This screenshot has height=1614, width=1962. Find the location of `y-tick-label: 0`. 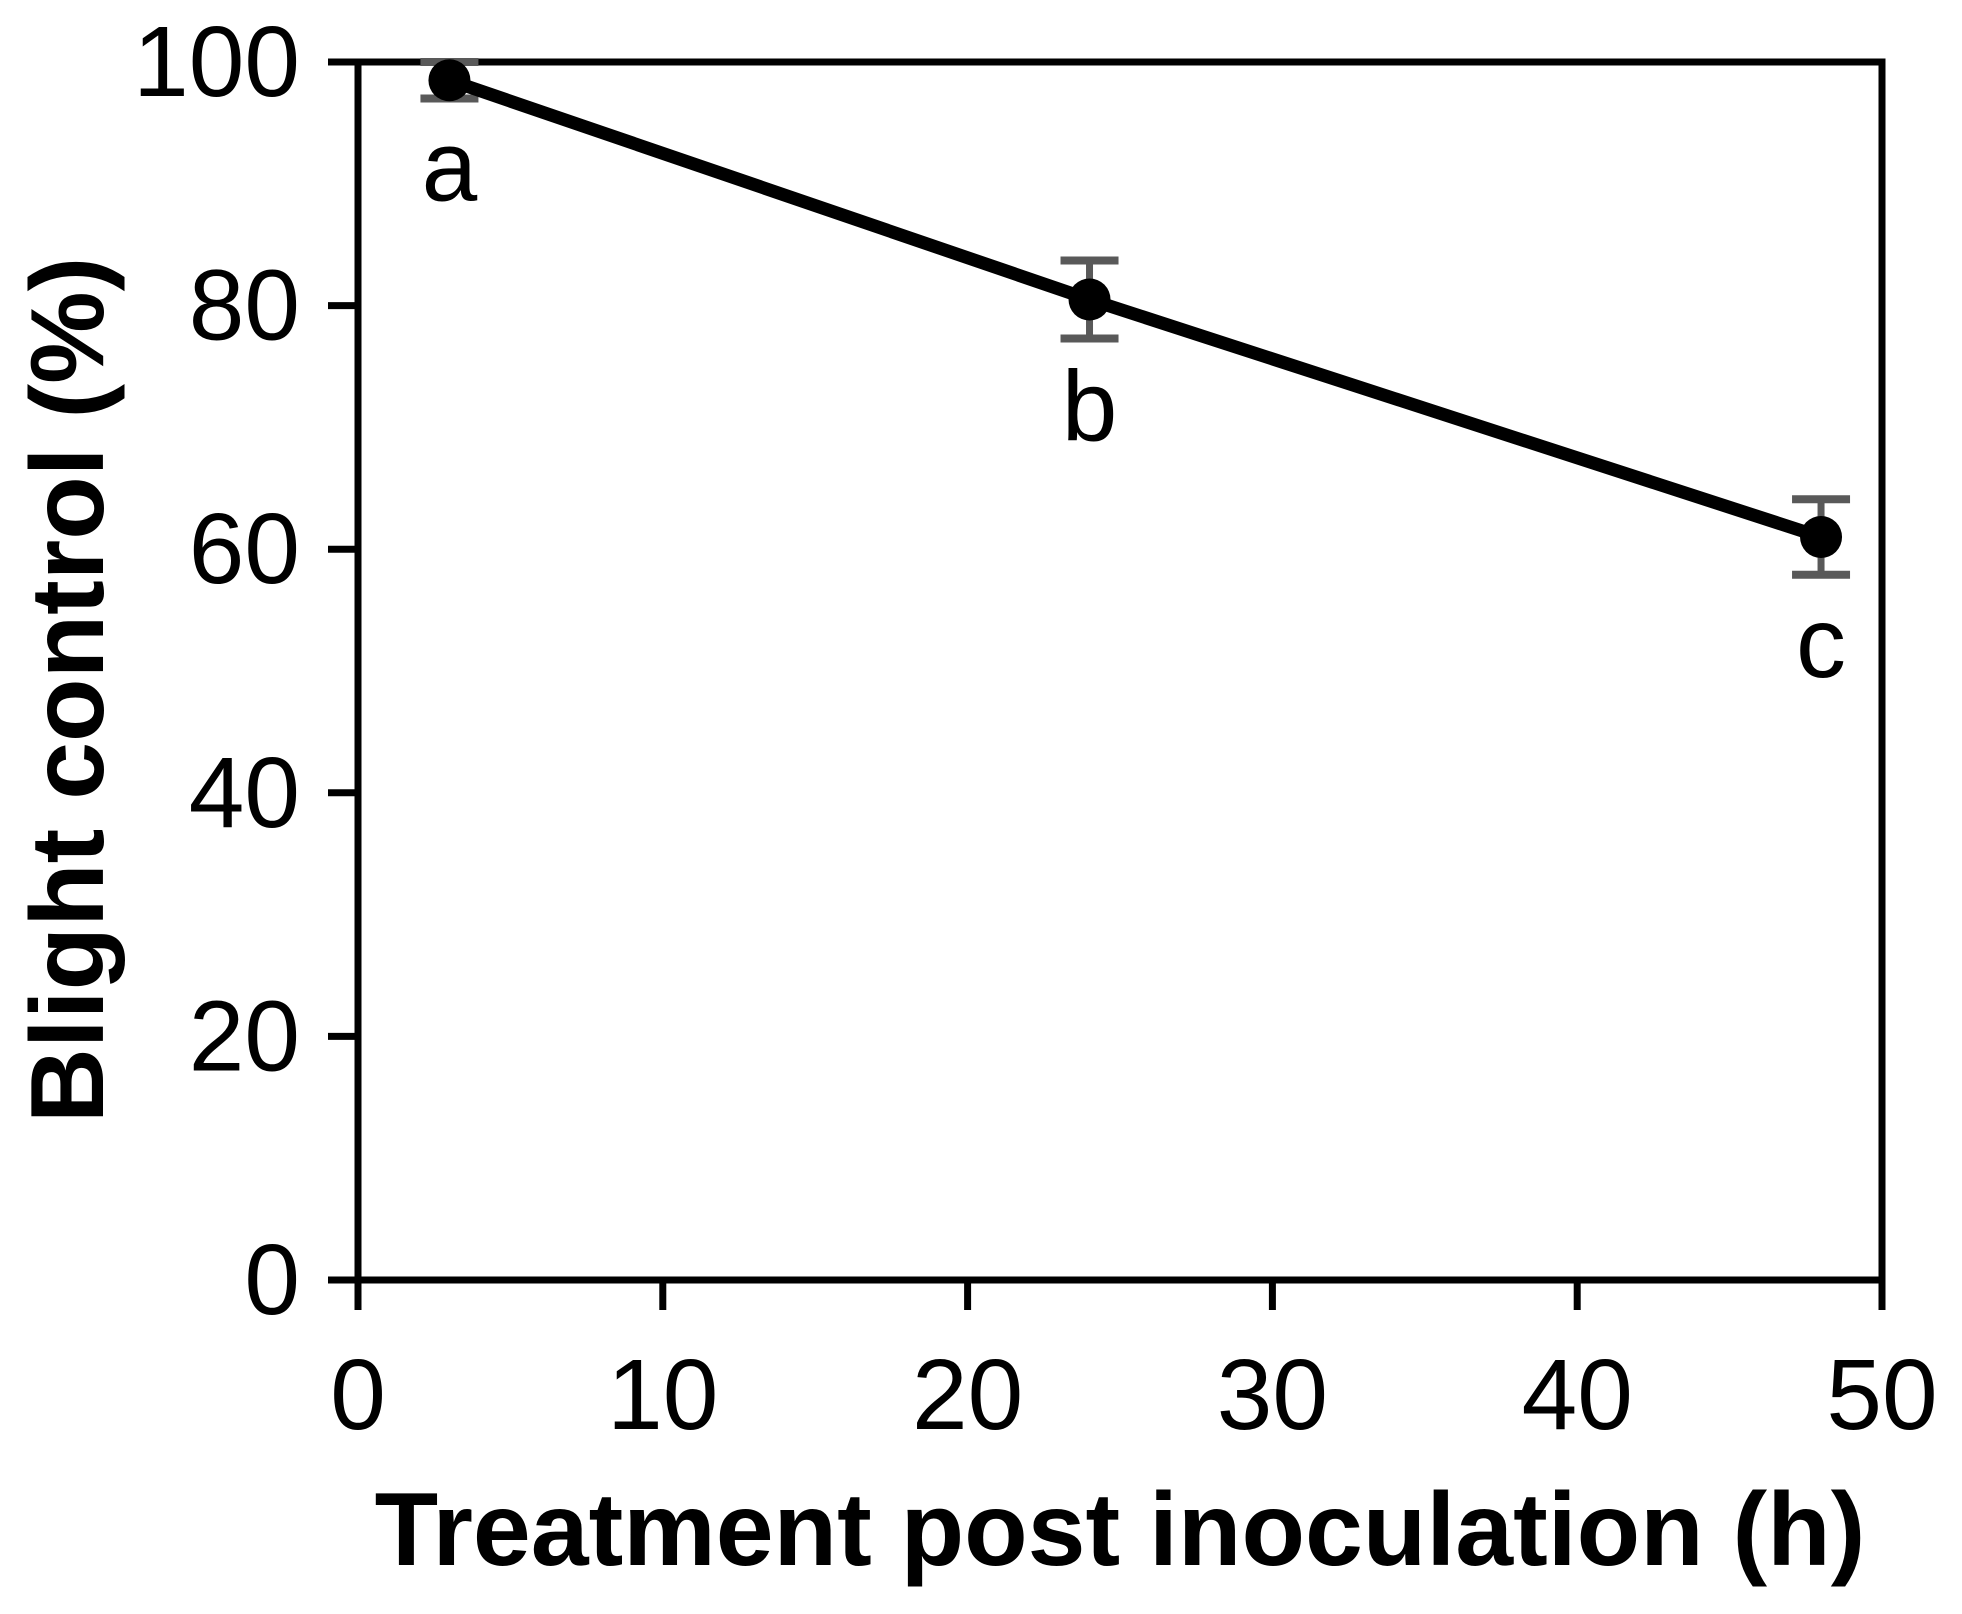

y-tick-label: 0 is located at coordinates (272, 1280).